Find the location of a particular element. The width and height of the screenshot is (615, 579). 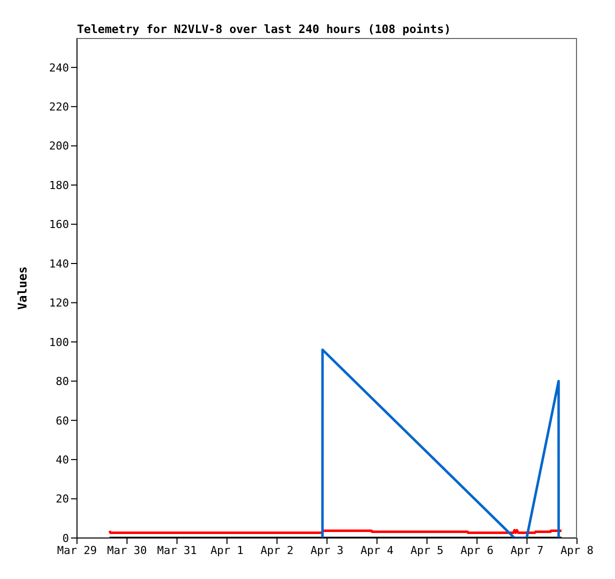

x-tick-label: Apr 3 is located at coordinates (327, 550).